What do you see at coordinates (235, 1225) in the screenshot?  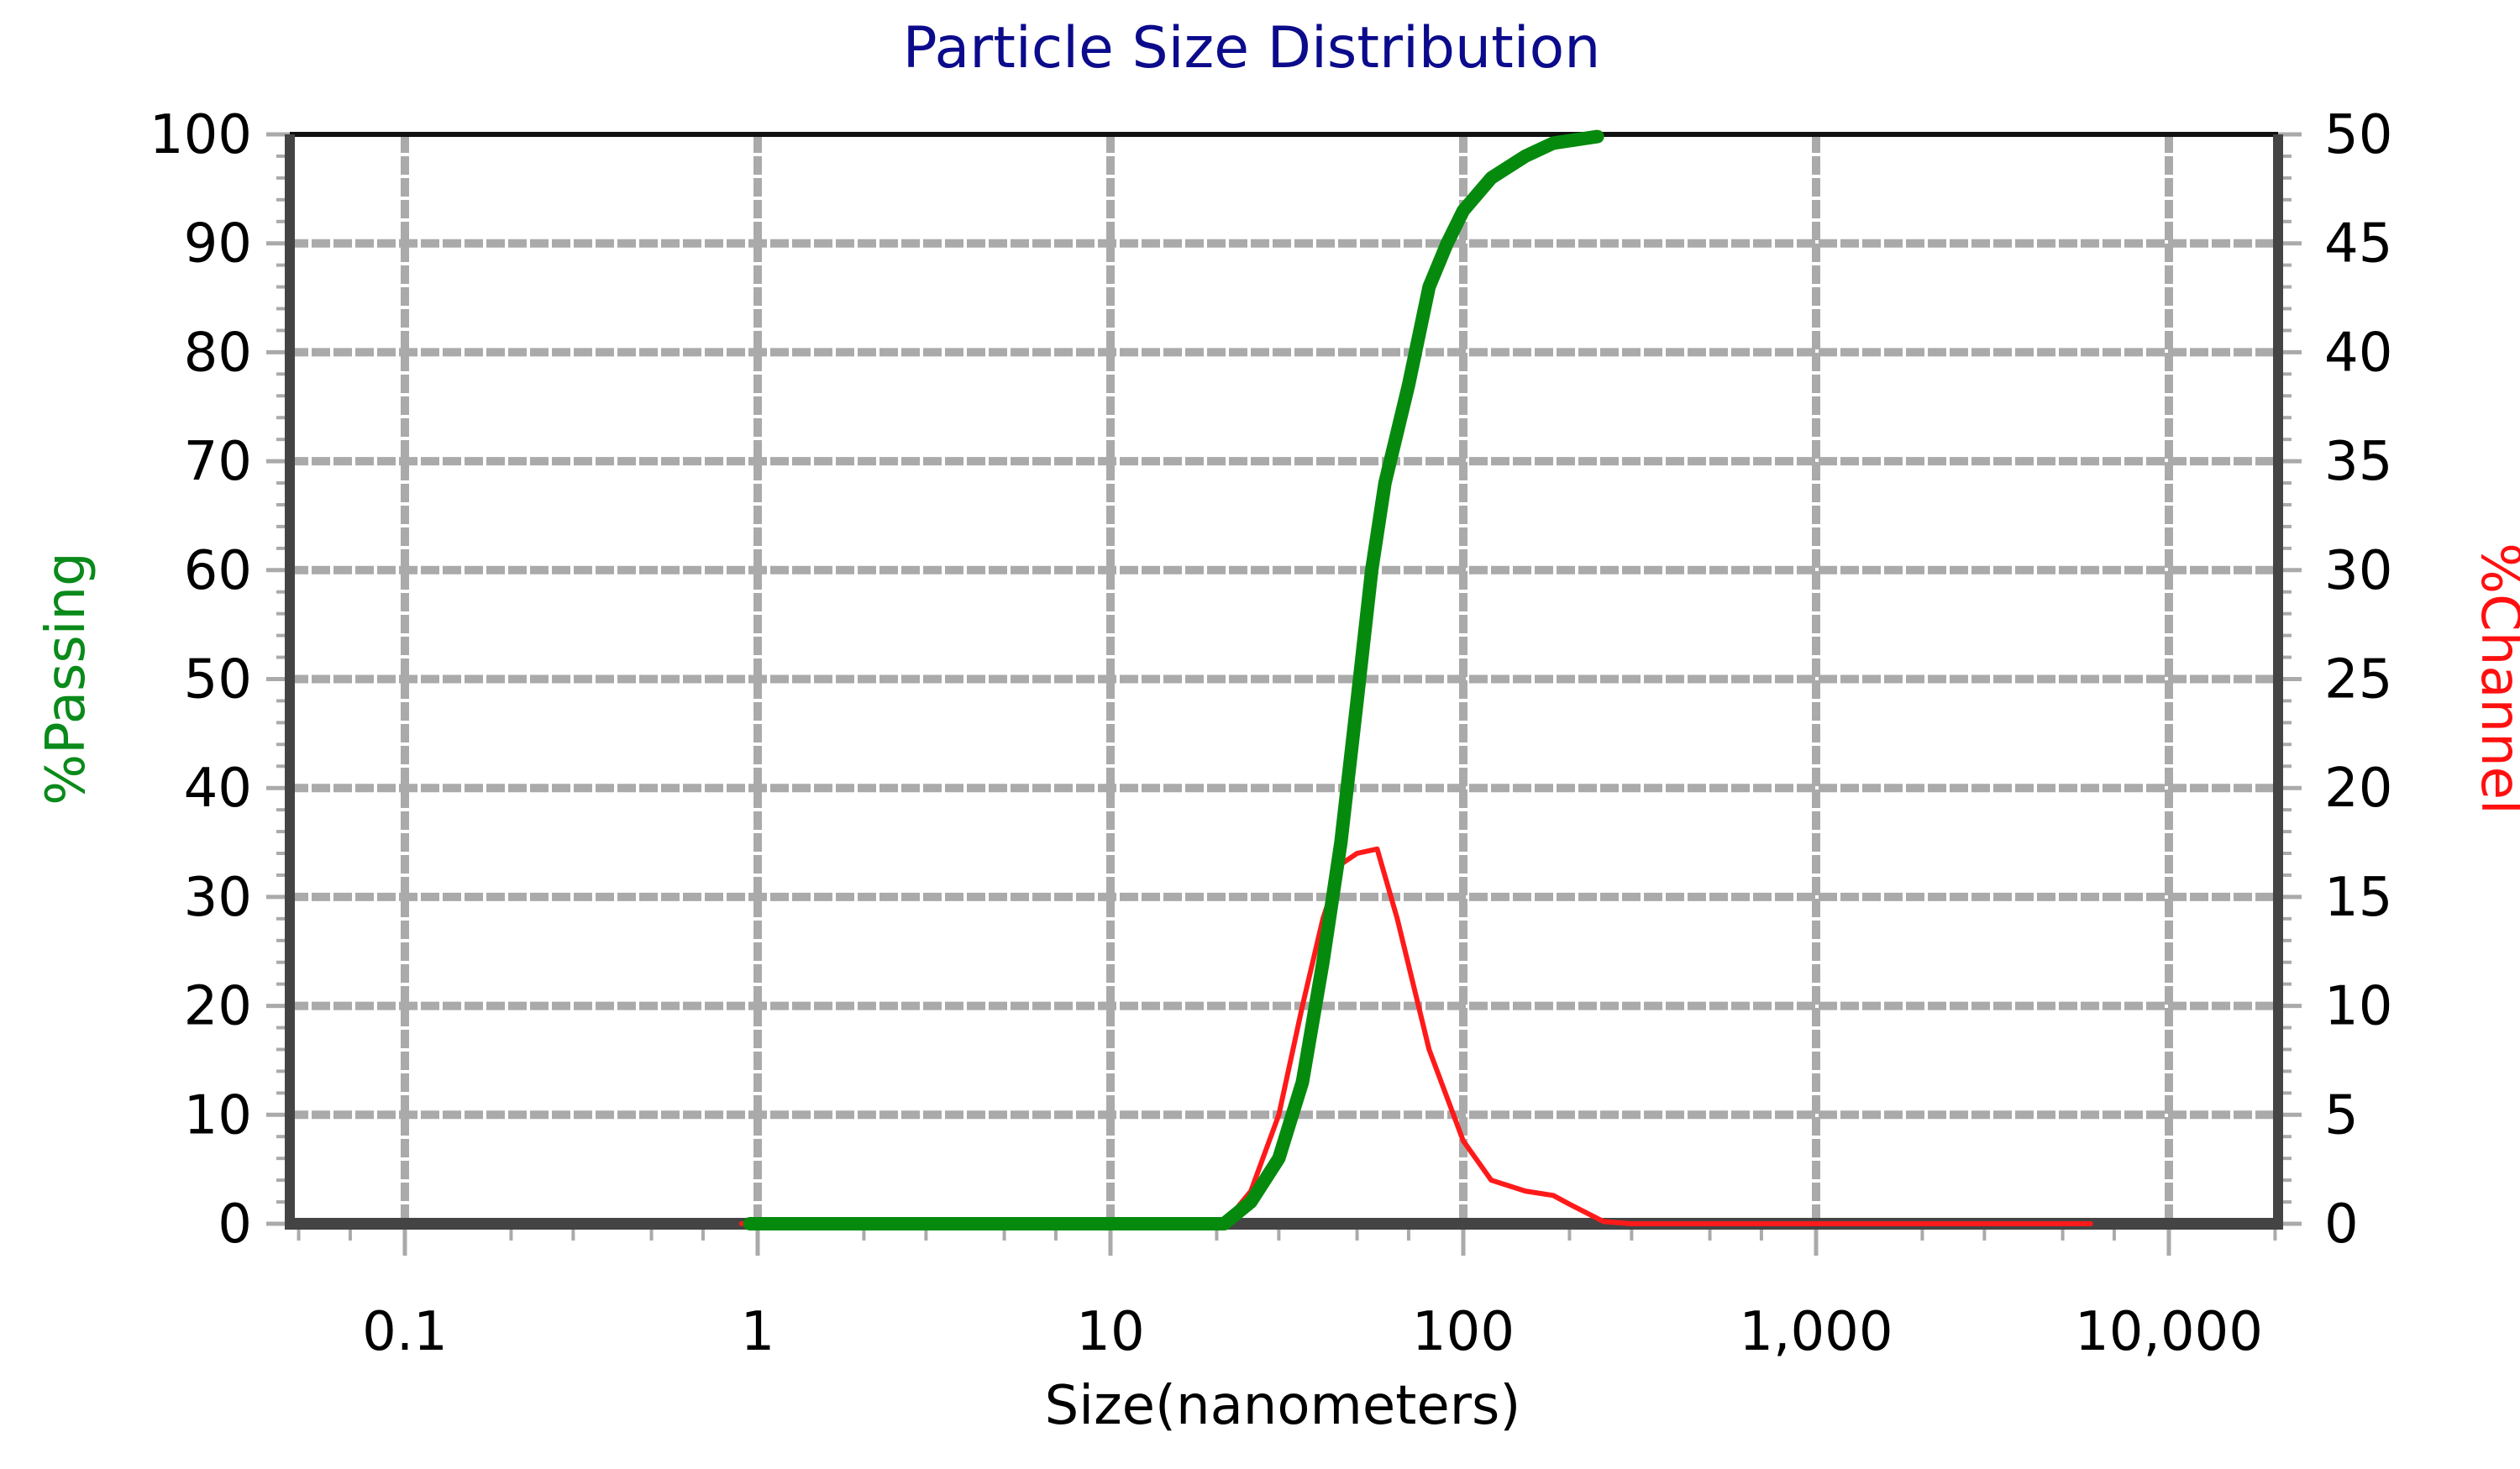 I see `y-tick-label: 0` at bounding box center [235, 1225].